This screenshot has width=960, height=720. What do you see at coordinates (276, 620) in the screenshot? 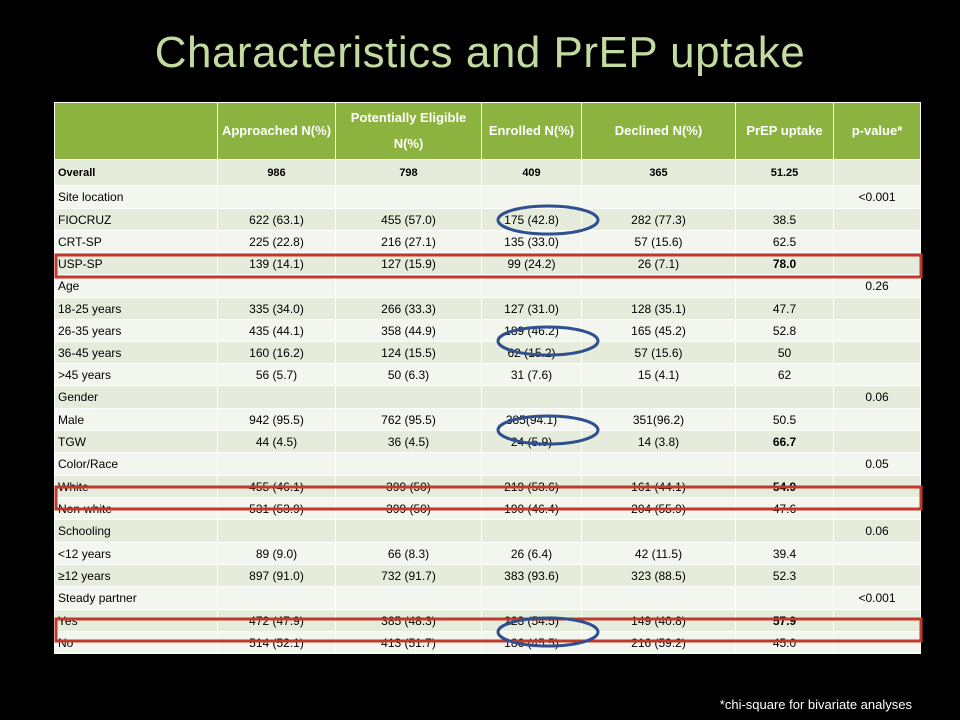
I see `table-cell: 472 (47.9)` at bounding box center [276, 620].